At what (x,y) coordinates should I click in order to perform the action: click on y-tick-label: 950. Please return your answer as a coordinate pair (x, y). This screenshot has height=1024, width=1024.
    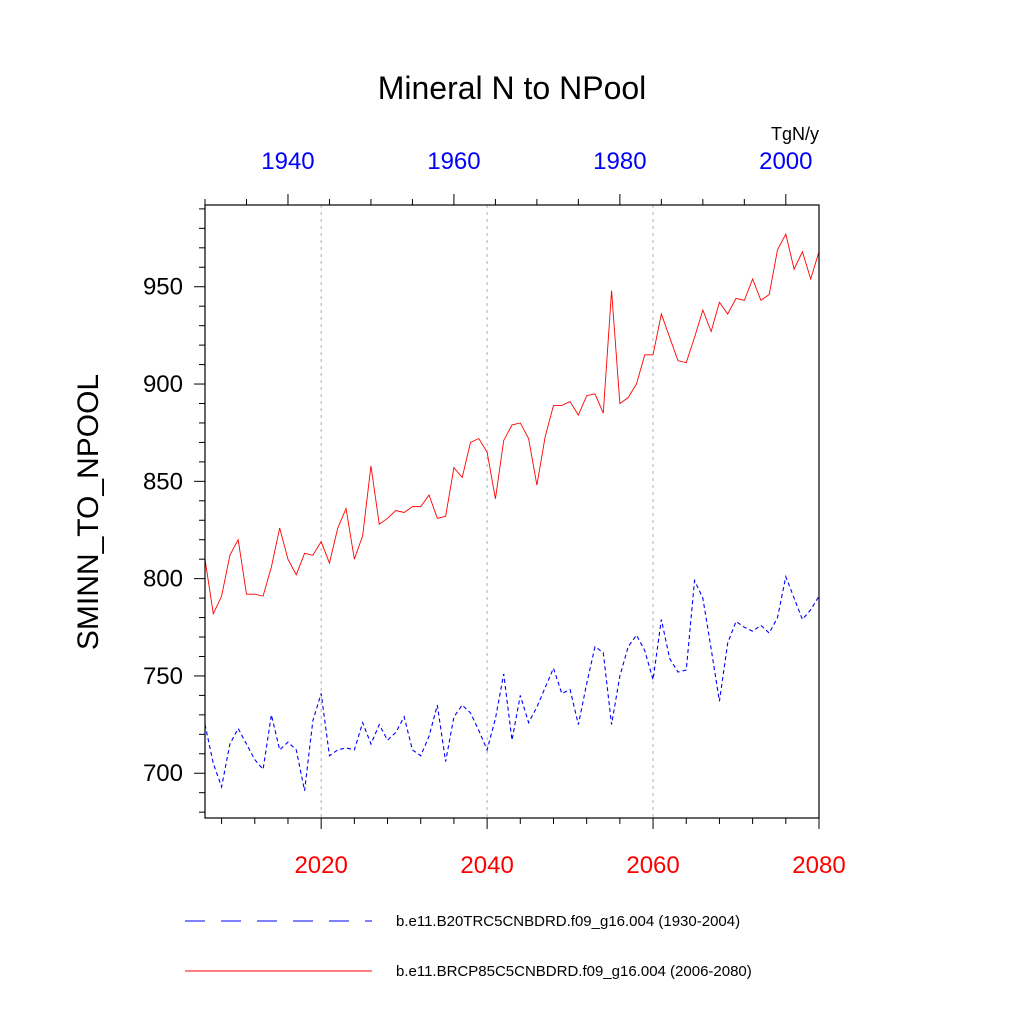
    Looking at the image, I should click on (163, 287).